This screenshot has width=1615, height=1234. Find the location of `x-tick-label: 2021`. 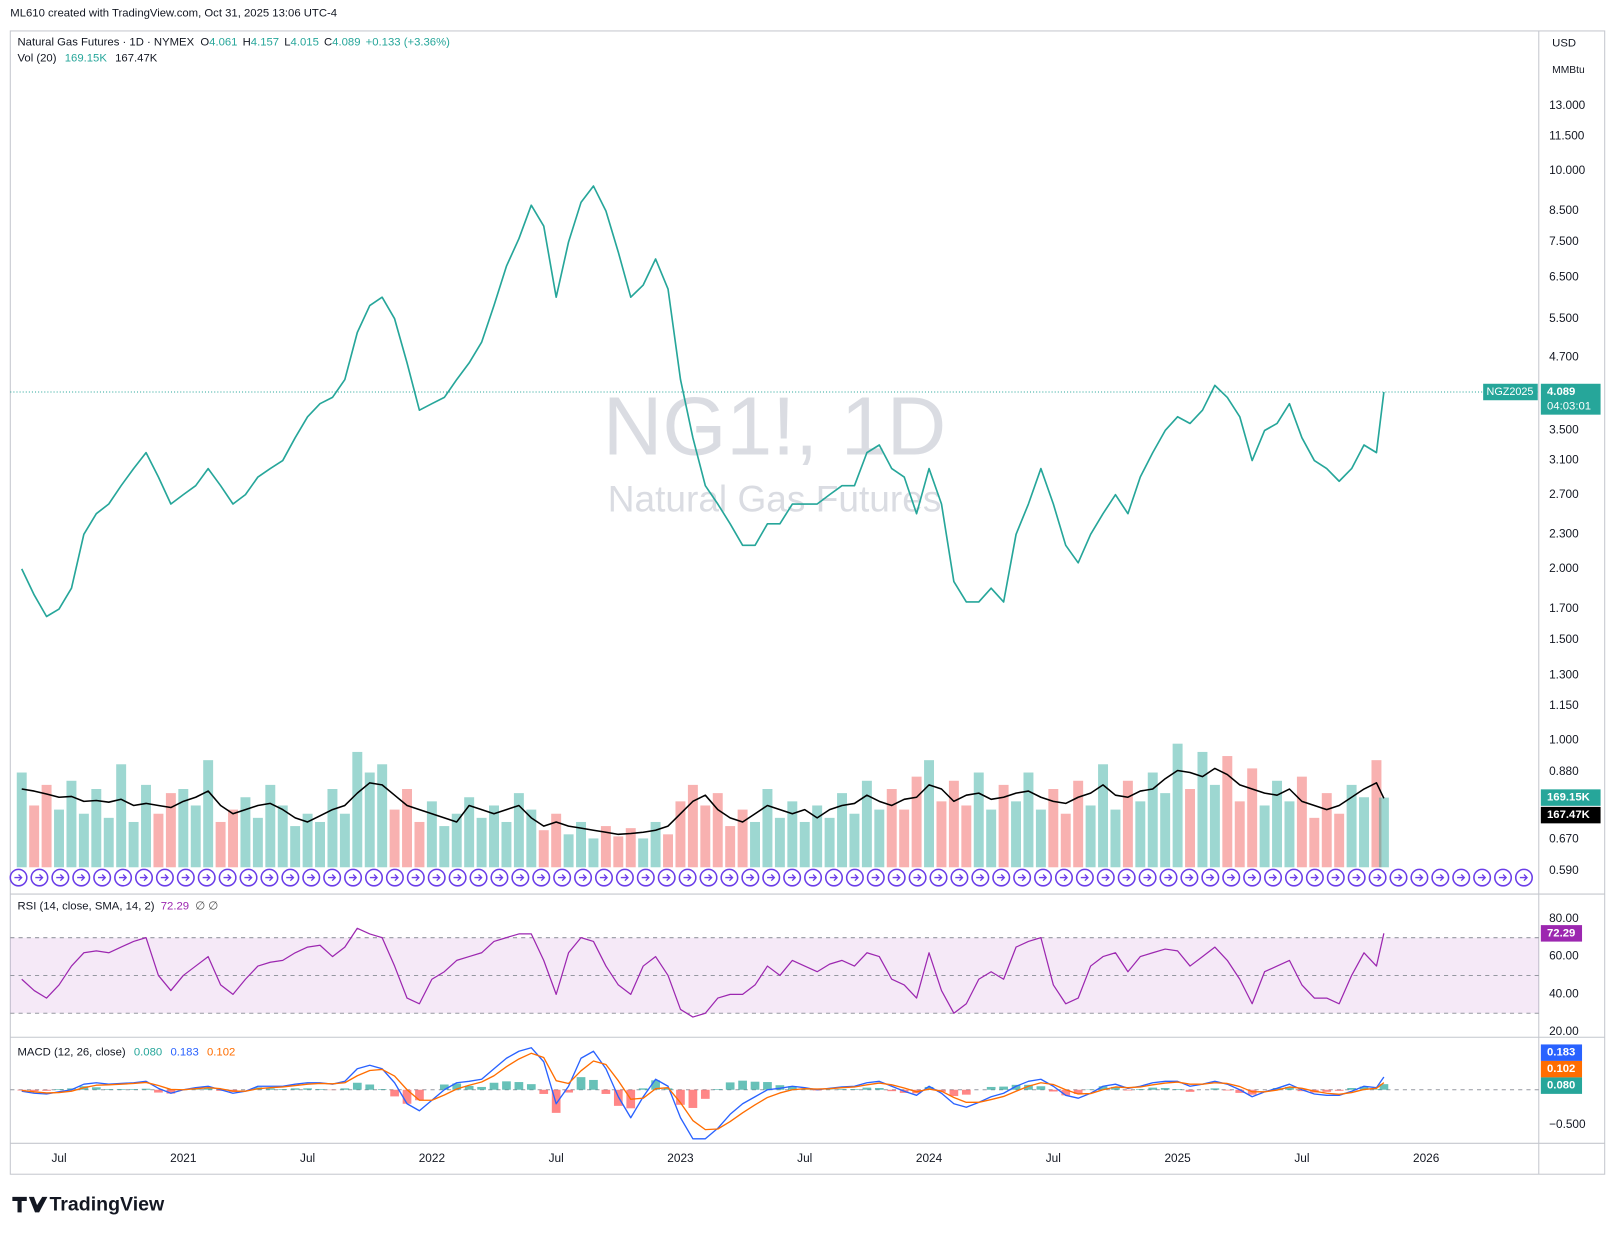

x-tick-label: 2021 is located at coordinates (183, 1158).